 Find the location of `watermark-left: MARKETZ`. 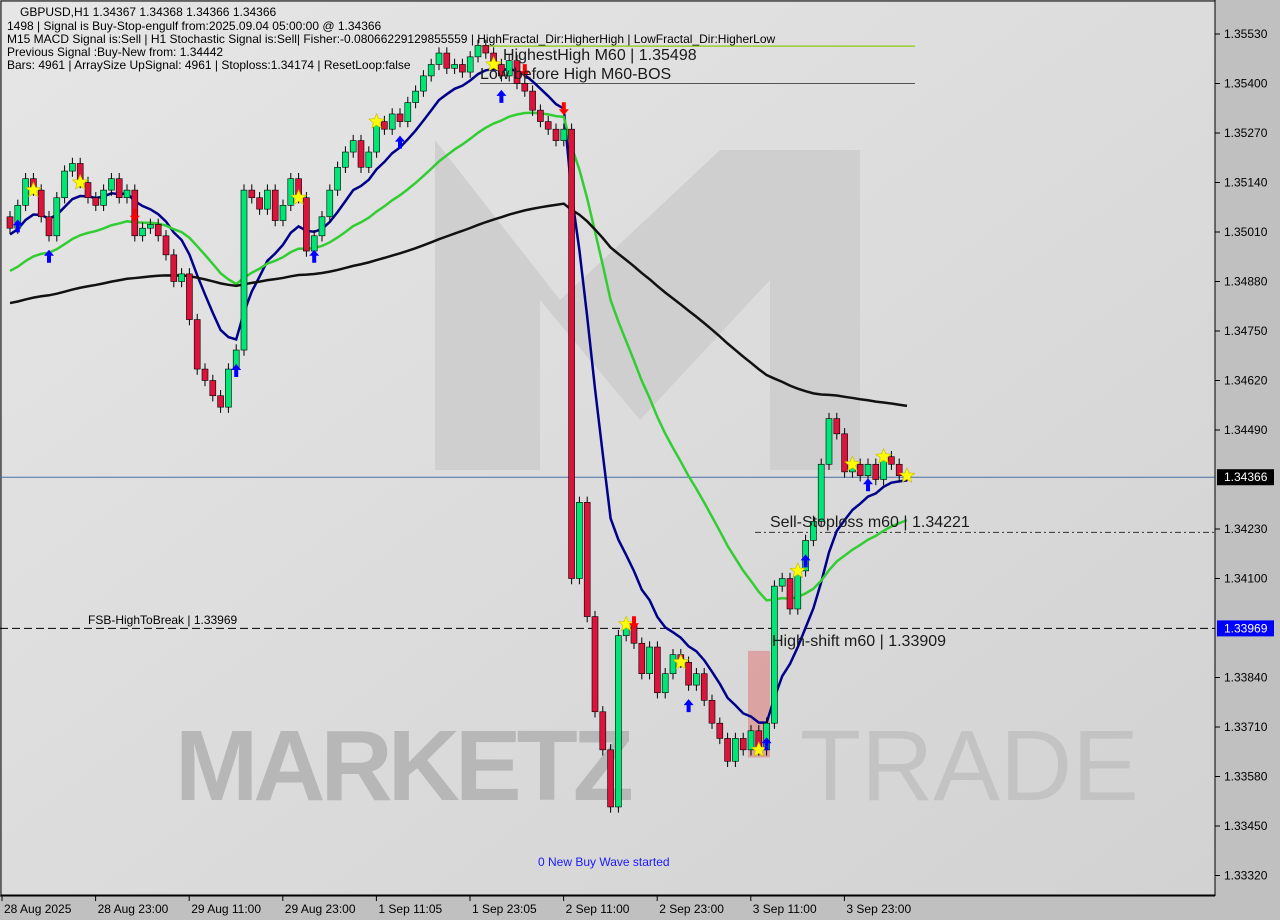

watermark-left: MARKETZ is located at coordinates (403, 766).